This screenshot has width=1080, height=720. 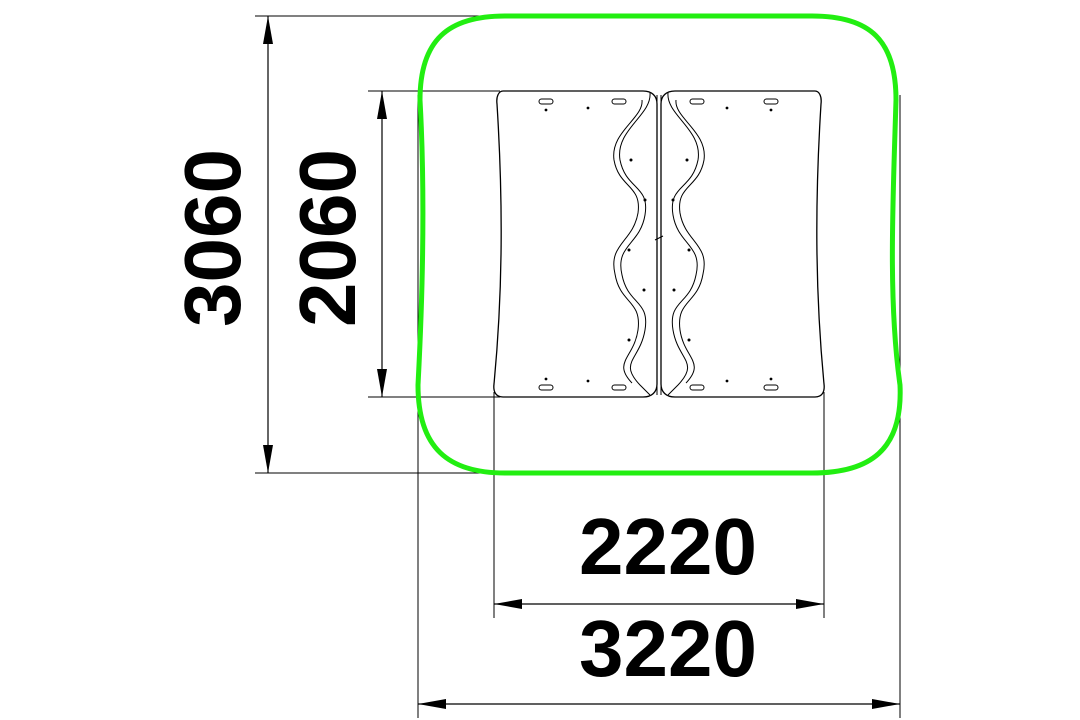 What do you see at coordinates (659, 704) in the screenshot?
I see `dimension-outer-width` at bounding box center [659, 704].